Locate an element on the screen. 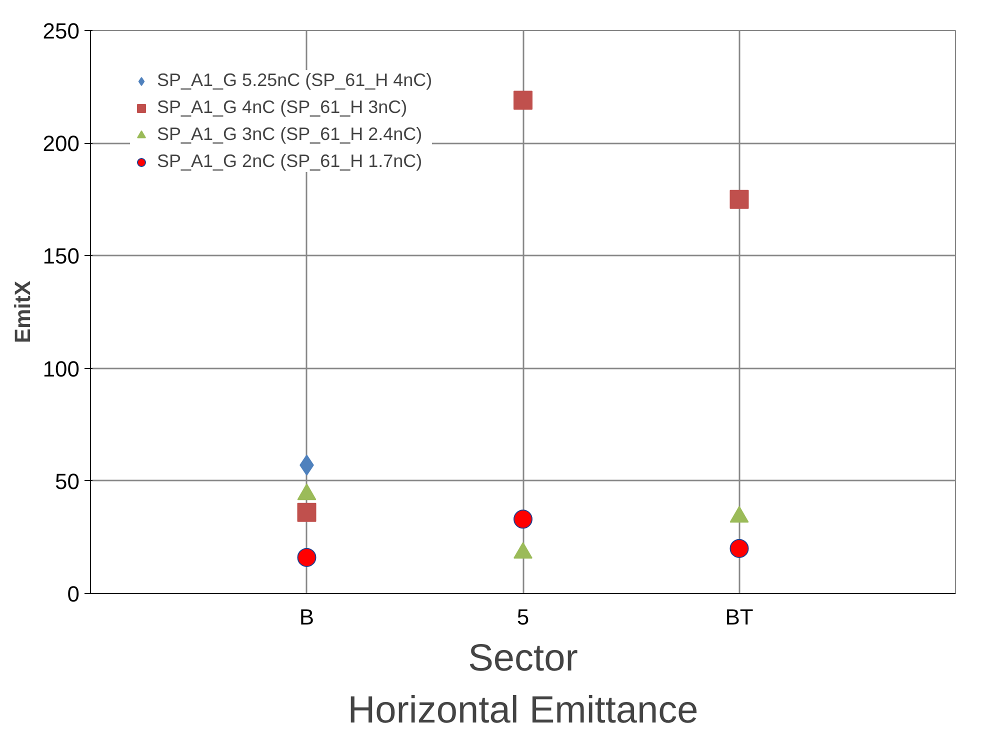 This screenshot has height=740, width=989. legend-label: SP_A1_G 3nC (SP_61_H 2.4nC) is located at coordinates (289, 134).